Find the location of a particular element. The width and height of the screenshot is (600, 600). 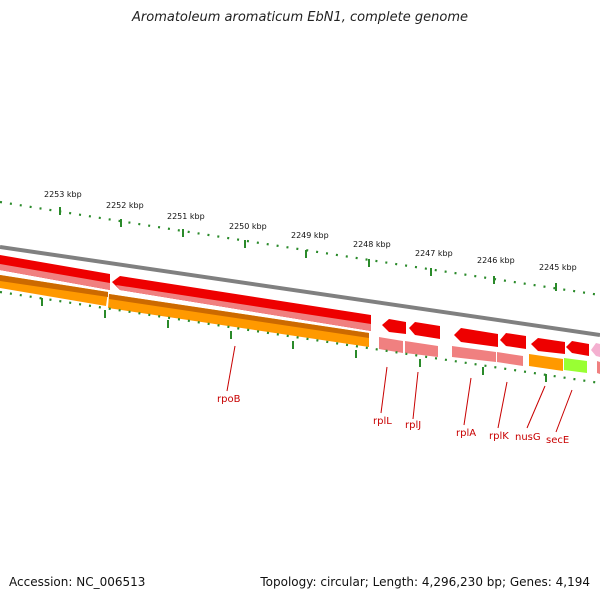

feature-block-rpob-edge is located at coordinates (239, 316).